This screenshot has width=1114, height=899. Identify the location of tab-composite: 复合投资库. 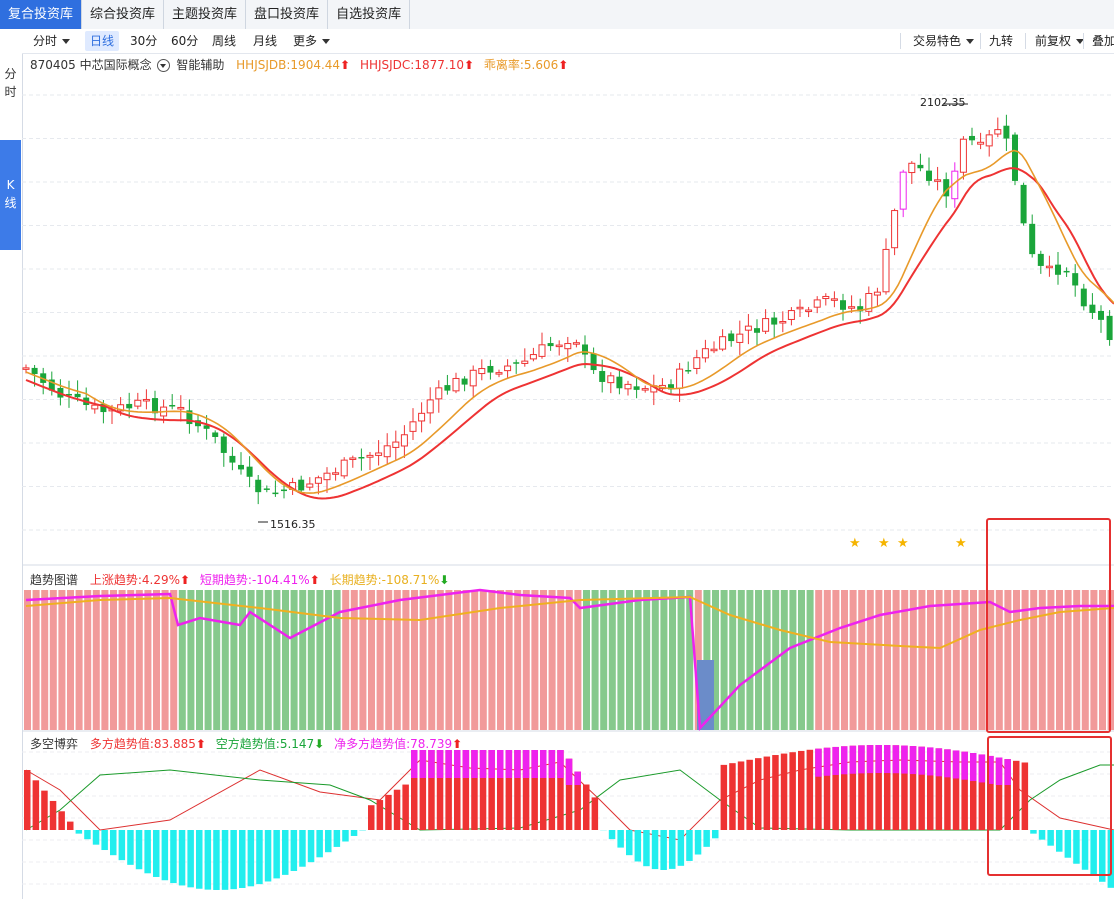
(41, 14).